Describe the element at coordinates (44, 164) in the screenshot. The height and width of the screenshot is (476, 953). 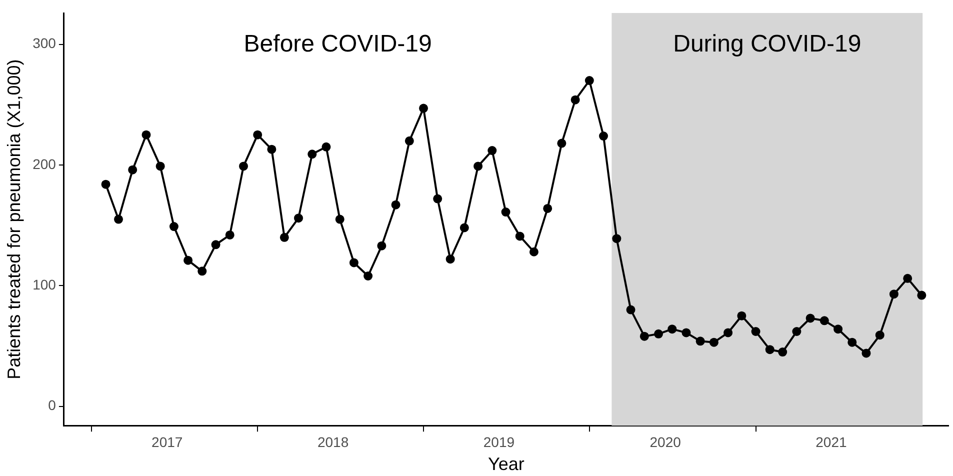
I see `y-tick-label: 200` at that location.